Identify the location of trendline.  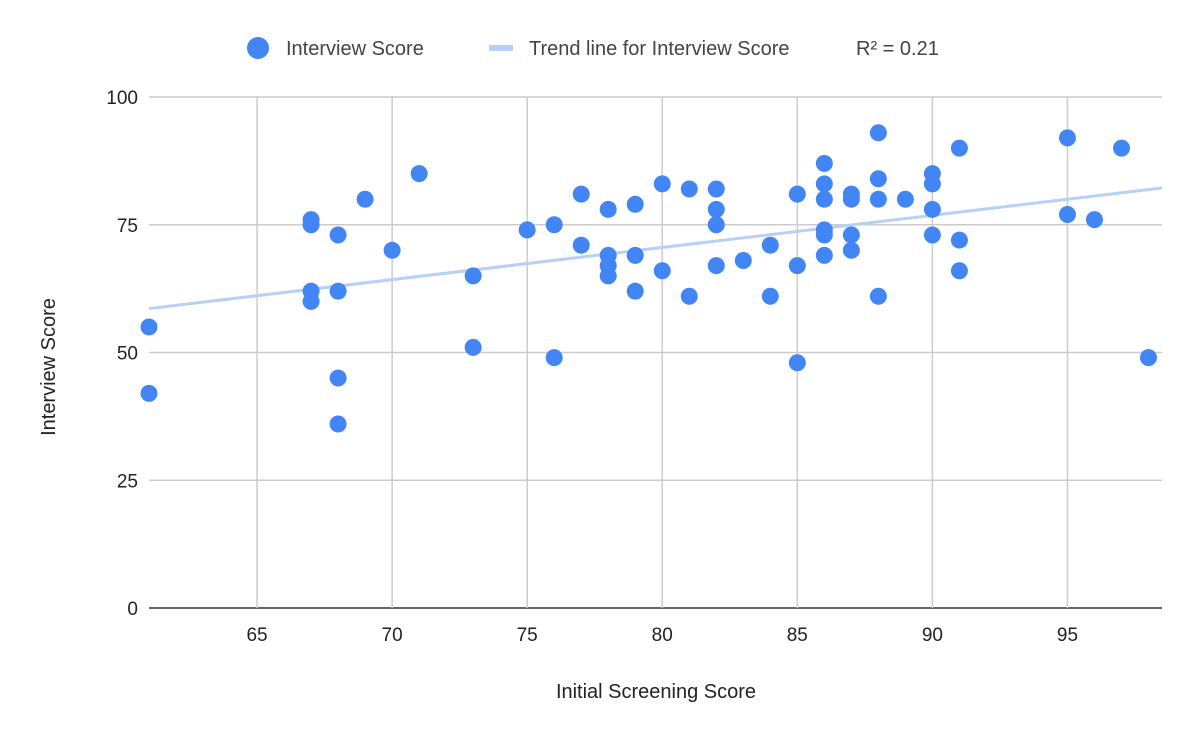
(655, 248).